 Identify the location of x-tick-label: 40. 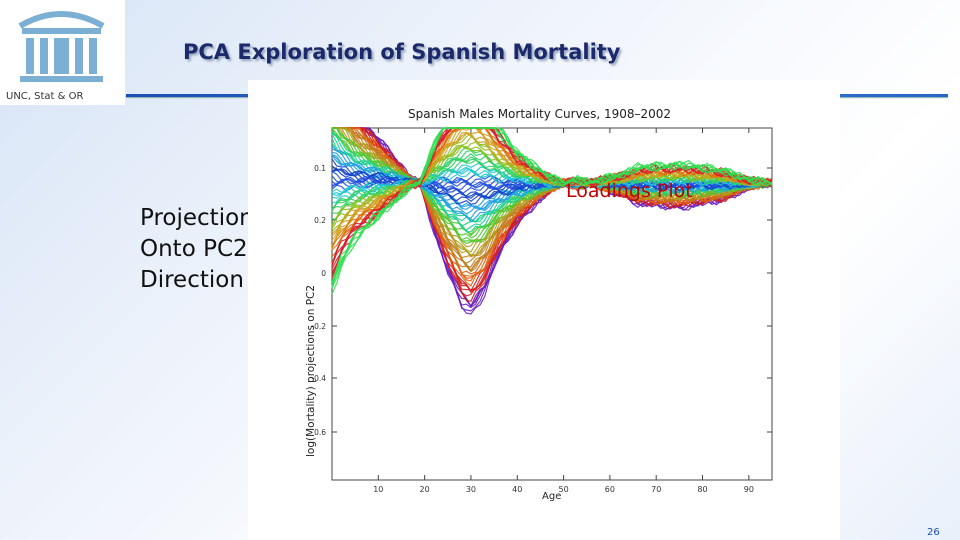
(517, 489).